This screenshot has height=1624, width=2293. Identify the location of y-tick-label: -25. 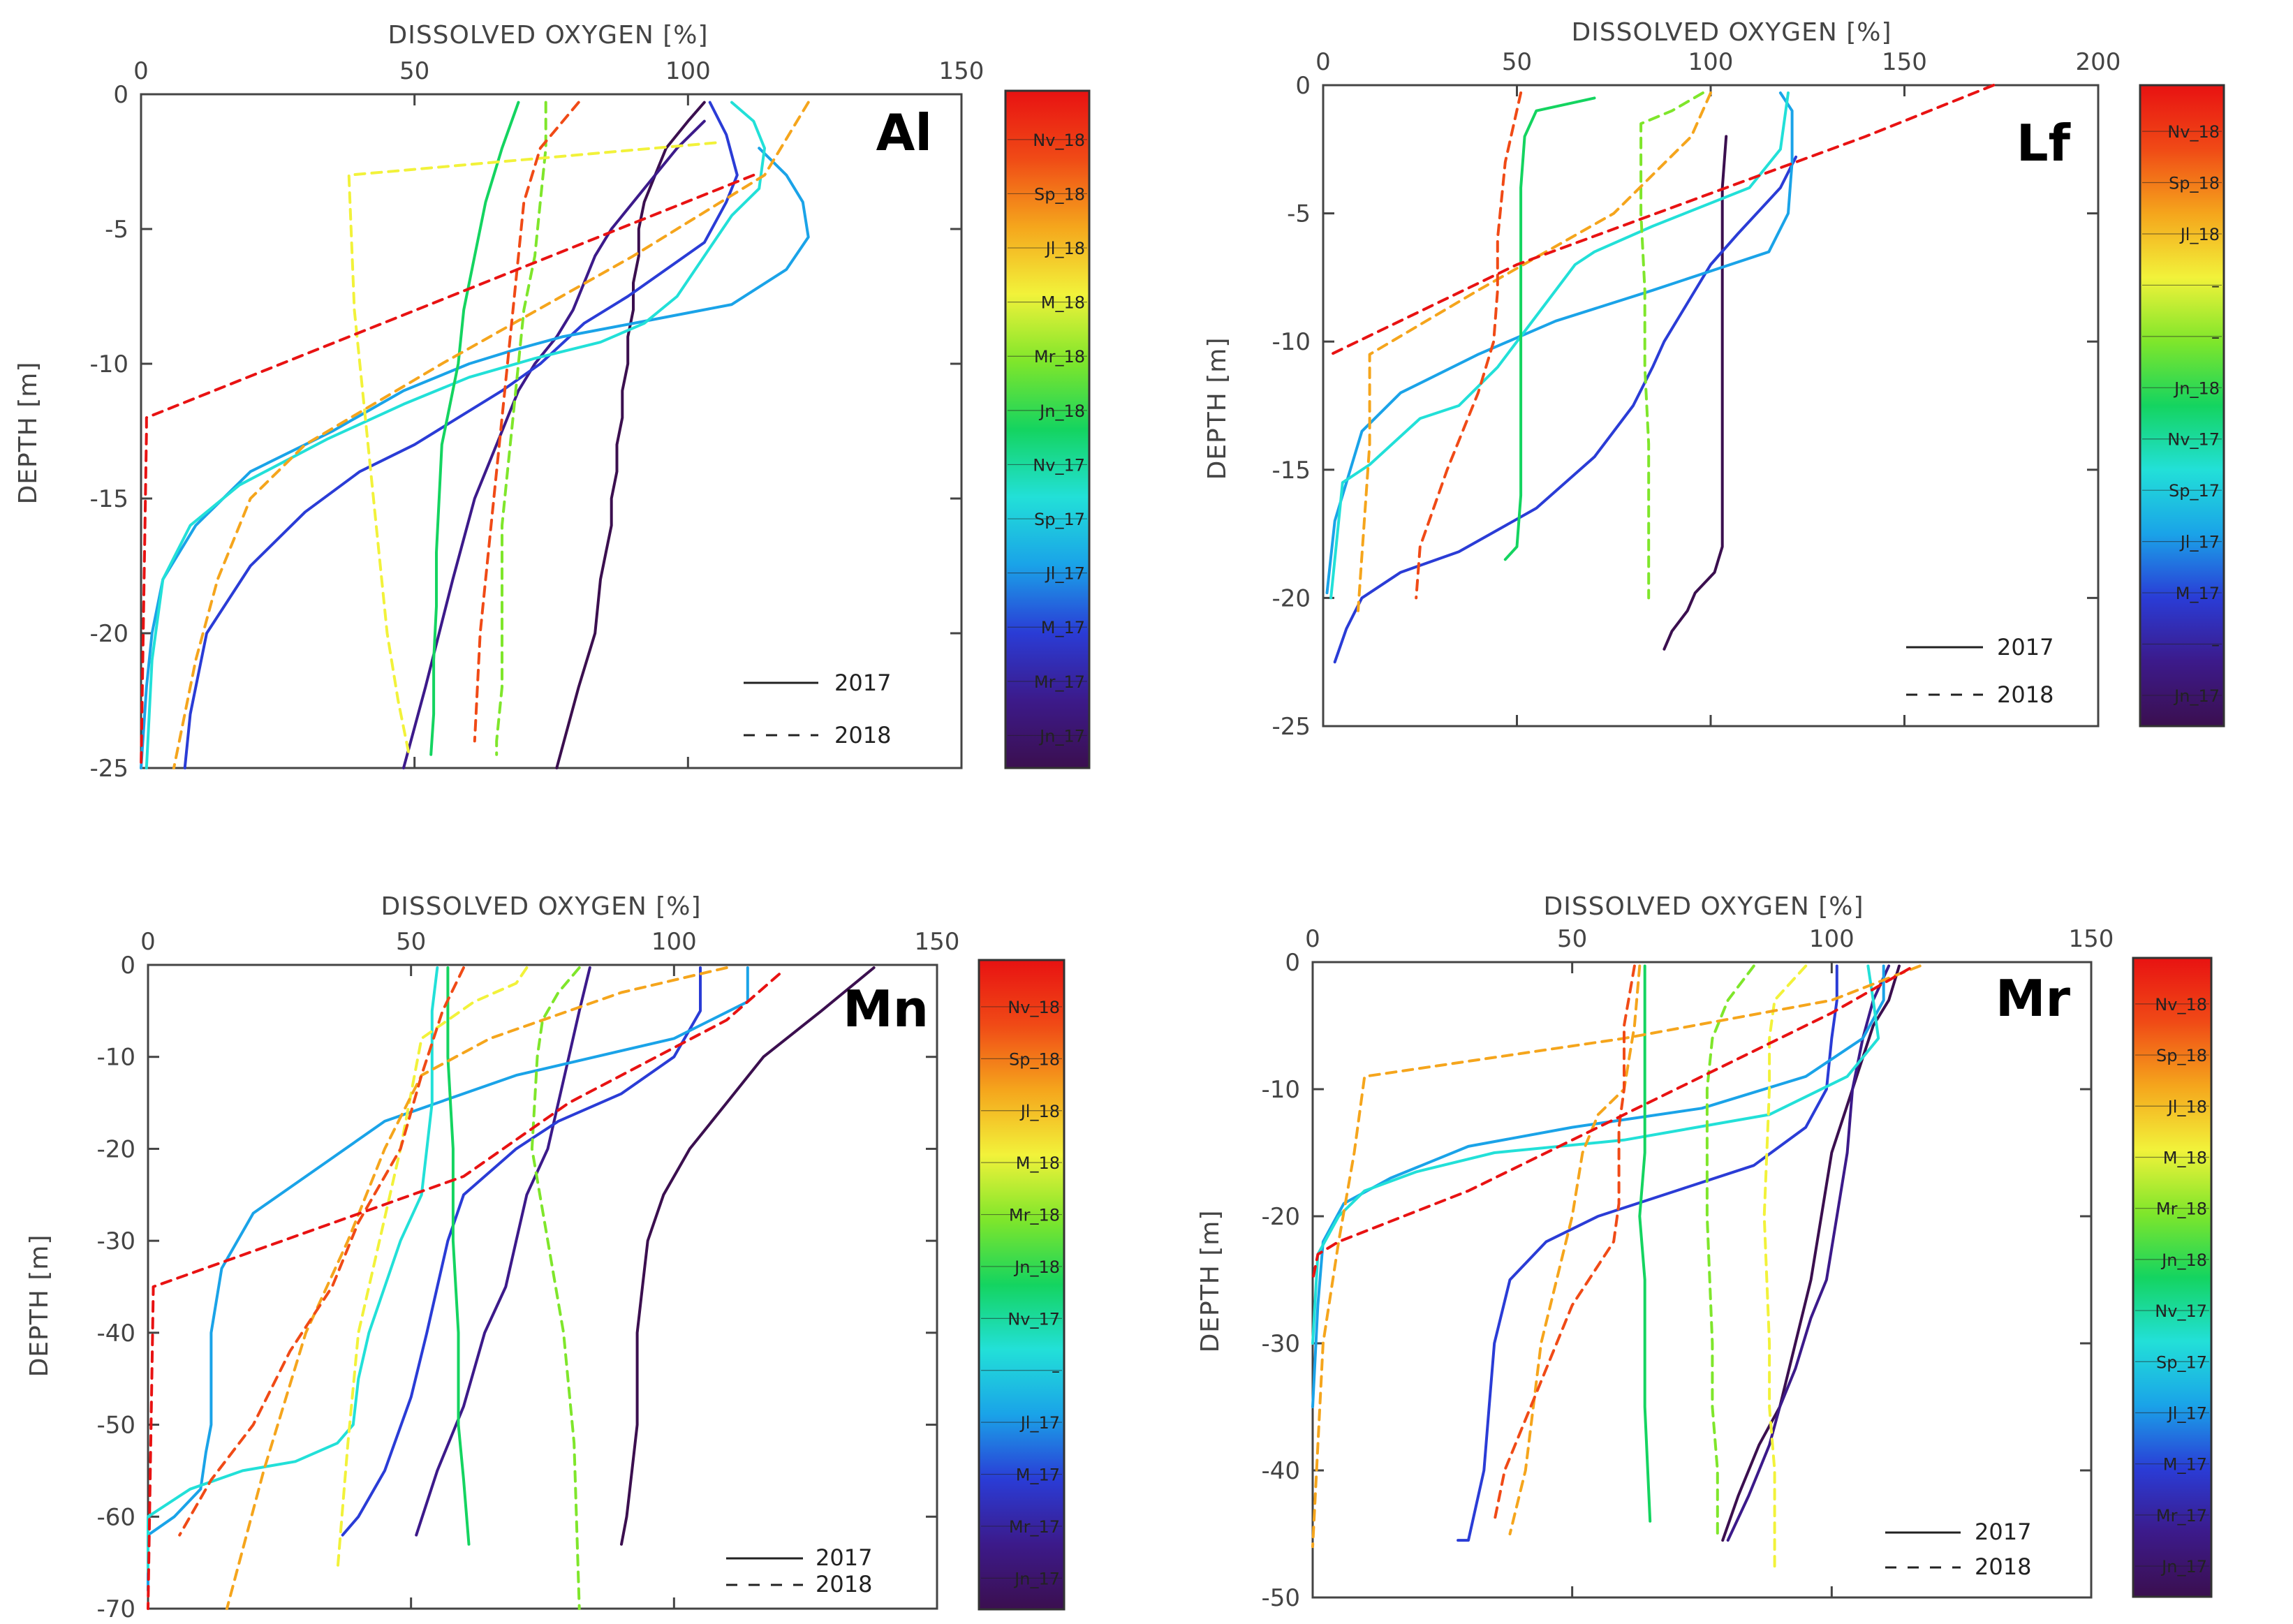
(1291, 727).